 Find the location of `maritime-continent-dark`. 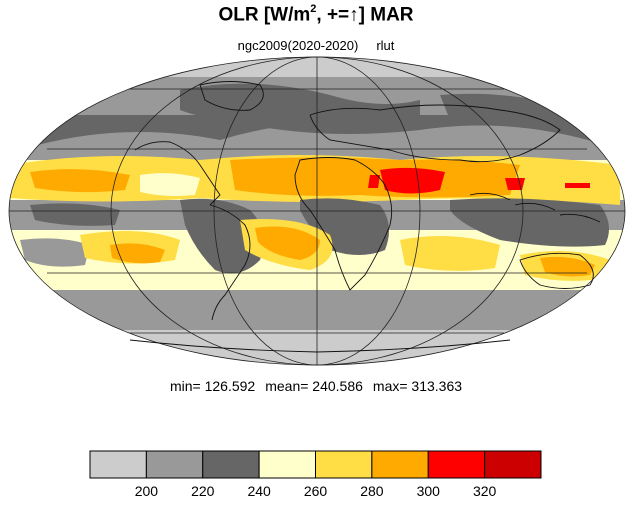

maritime-continent-dark is located at coordinates (529, 222).